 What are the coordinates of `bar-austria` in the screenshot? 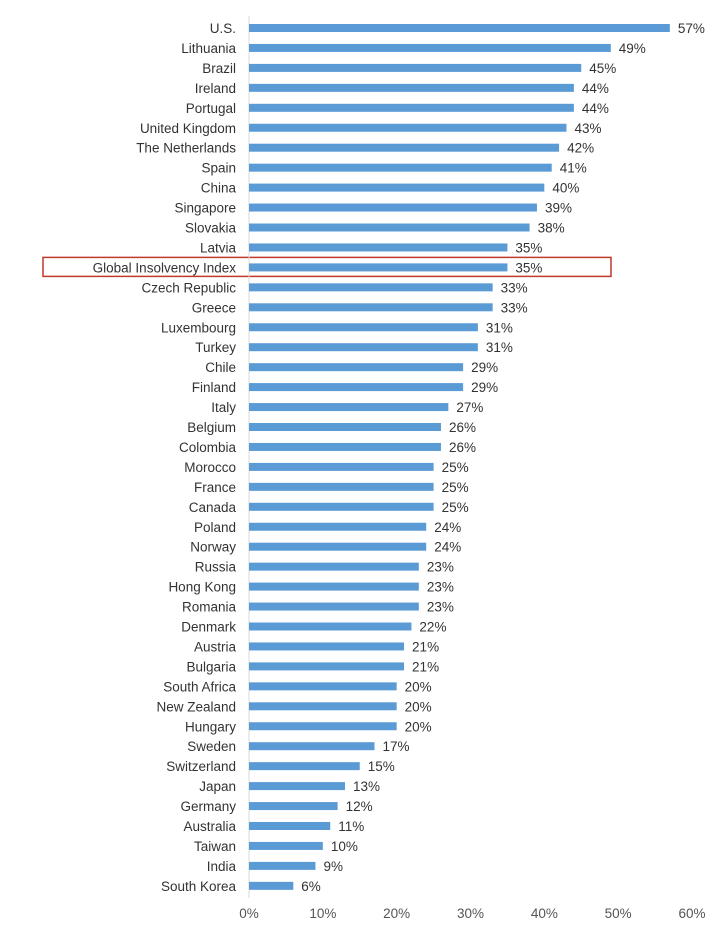 It's located at (327, 646).